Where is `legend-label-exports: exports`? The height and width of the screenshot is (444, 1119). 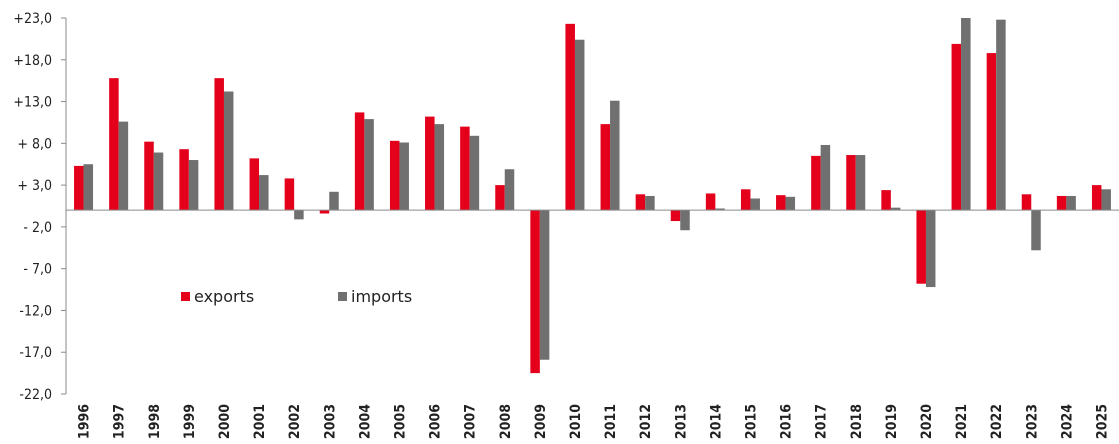
legend-label-exports: exports is located at coordinates (224, 296).